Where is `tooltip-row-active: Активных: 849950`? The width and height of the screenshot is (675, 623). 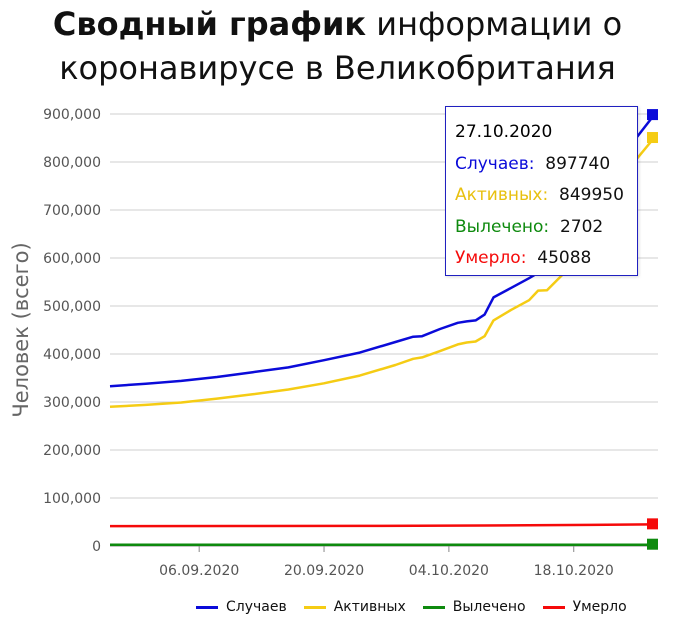 tooltip-row-active: Активных: 849950 is located at coordinates (546, 196).